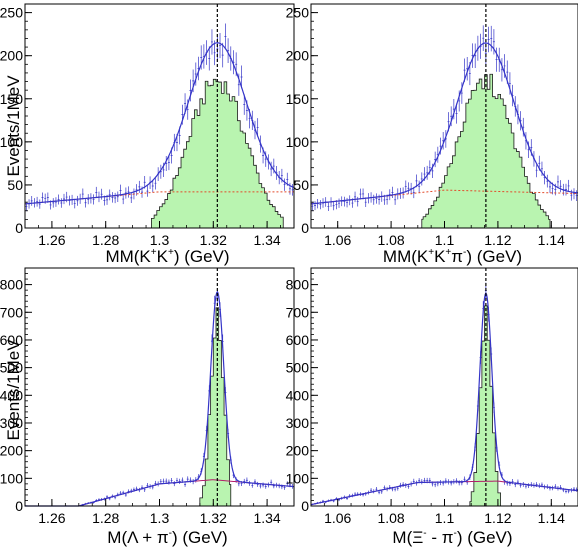  What do you see at coordinates (167, 537) in the screenshot?
I see `x-axis-label: M(Λ + π-) (GeV)` at bounding box center [167, 537].